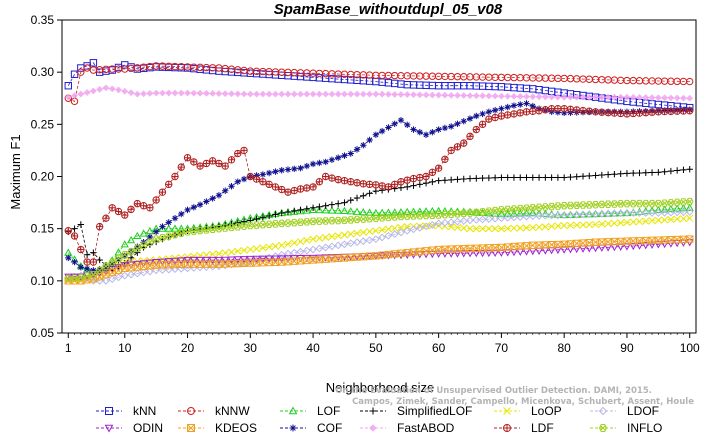 The image size is (702, 434). Describe the element at coordinates (214, 411) in the screenshot. I see `legend-item-knnw: kNNW` at that location.